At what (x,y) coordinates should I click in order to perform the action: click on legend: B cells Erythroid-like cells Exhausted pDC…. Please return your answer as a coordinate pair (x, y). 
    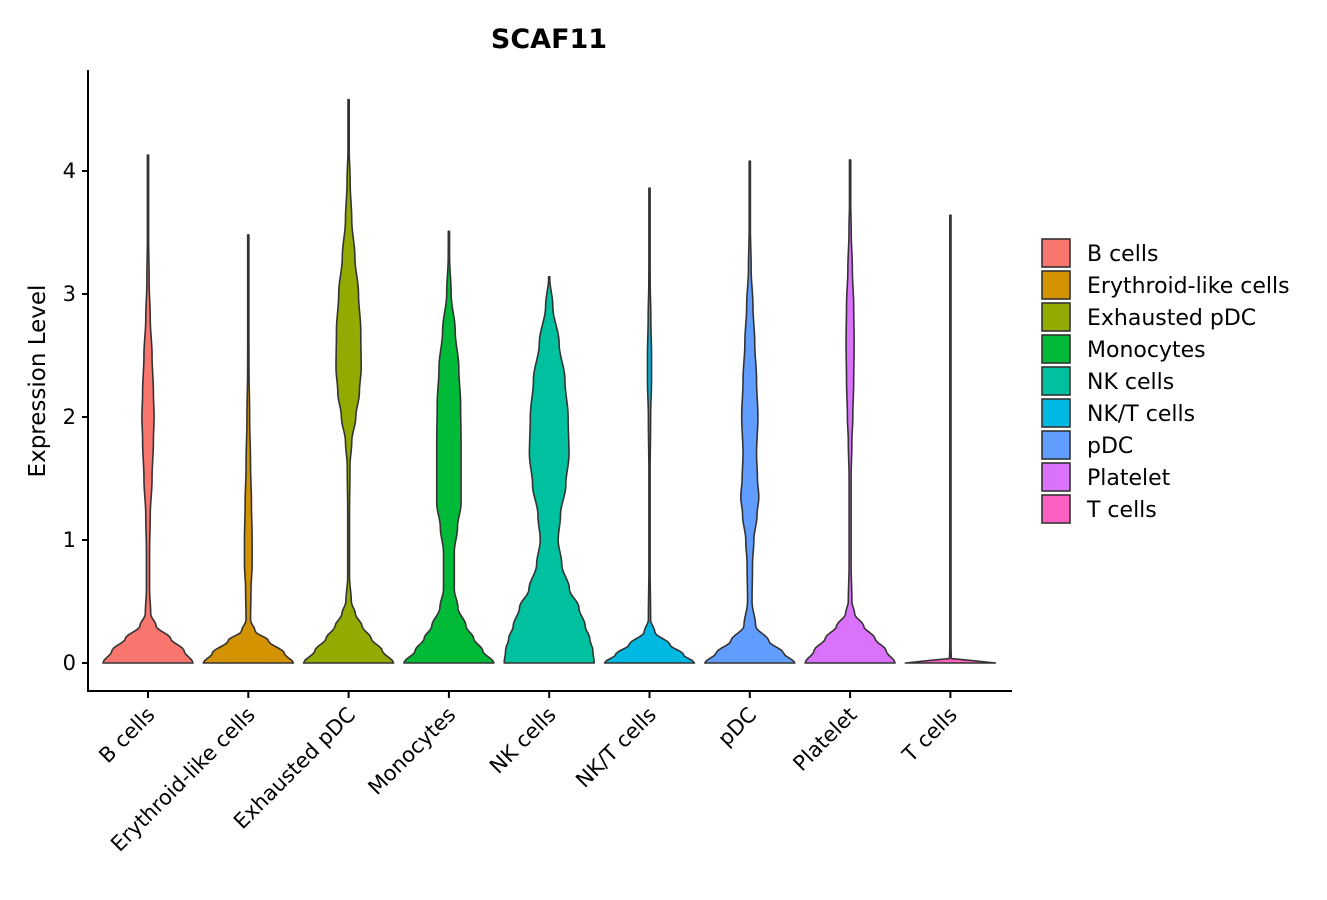
    Looking at the image, I should click on (1165, 381).